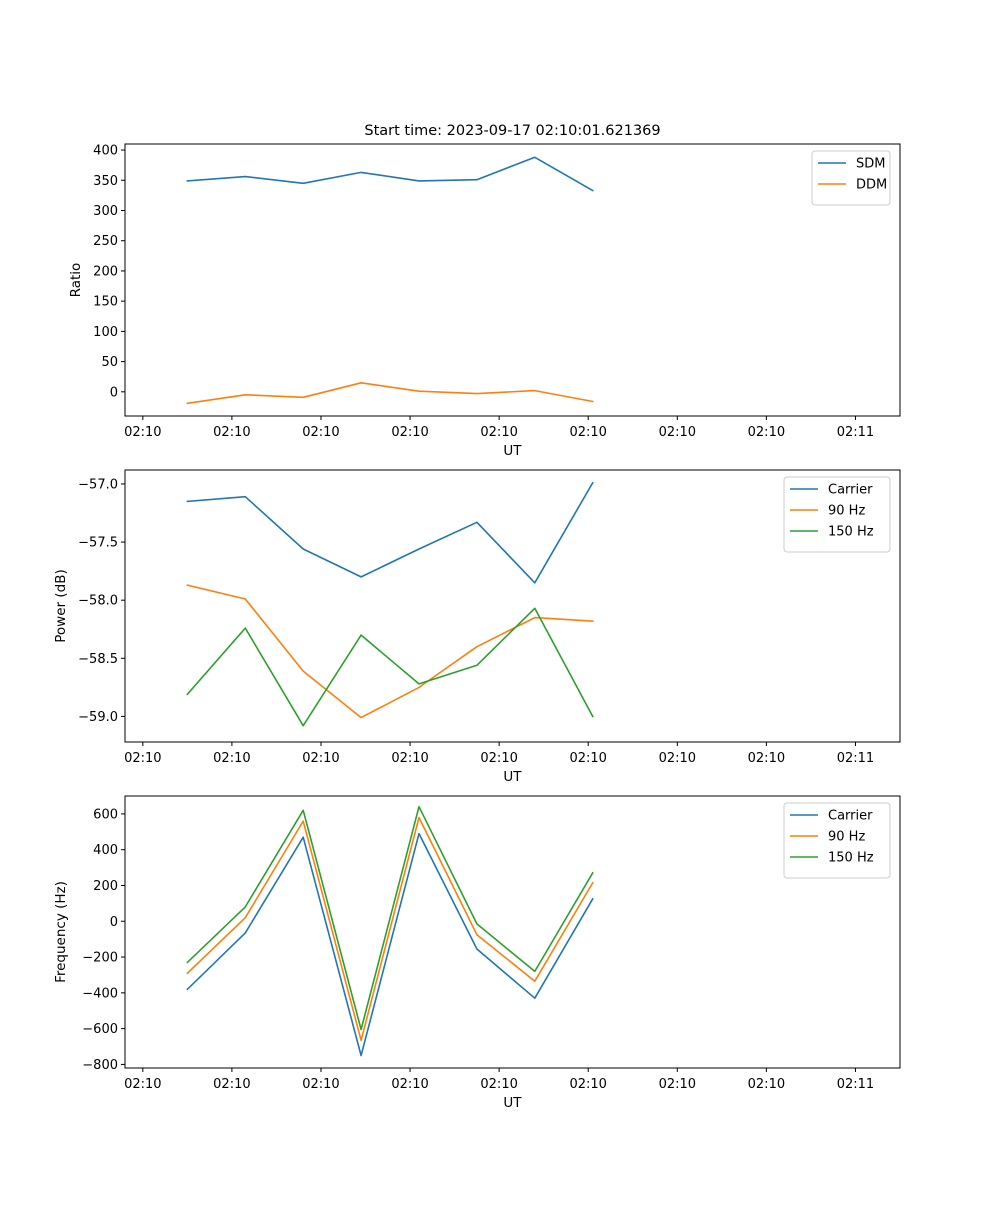 This screenshot has width=1000, height=1205. What do you see at coordinates (512, 131) in the screenshot?
I see `chart-title: Start time: 2023-09-17 02:10:01.621369` at bounding box center [512, 131].